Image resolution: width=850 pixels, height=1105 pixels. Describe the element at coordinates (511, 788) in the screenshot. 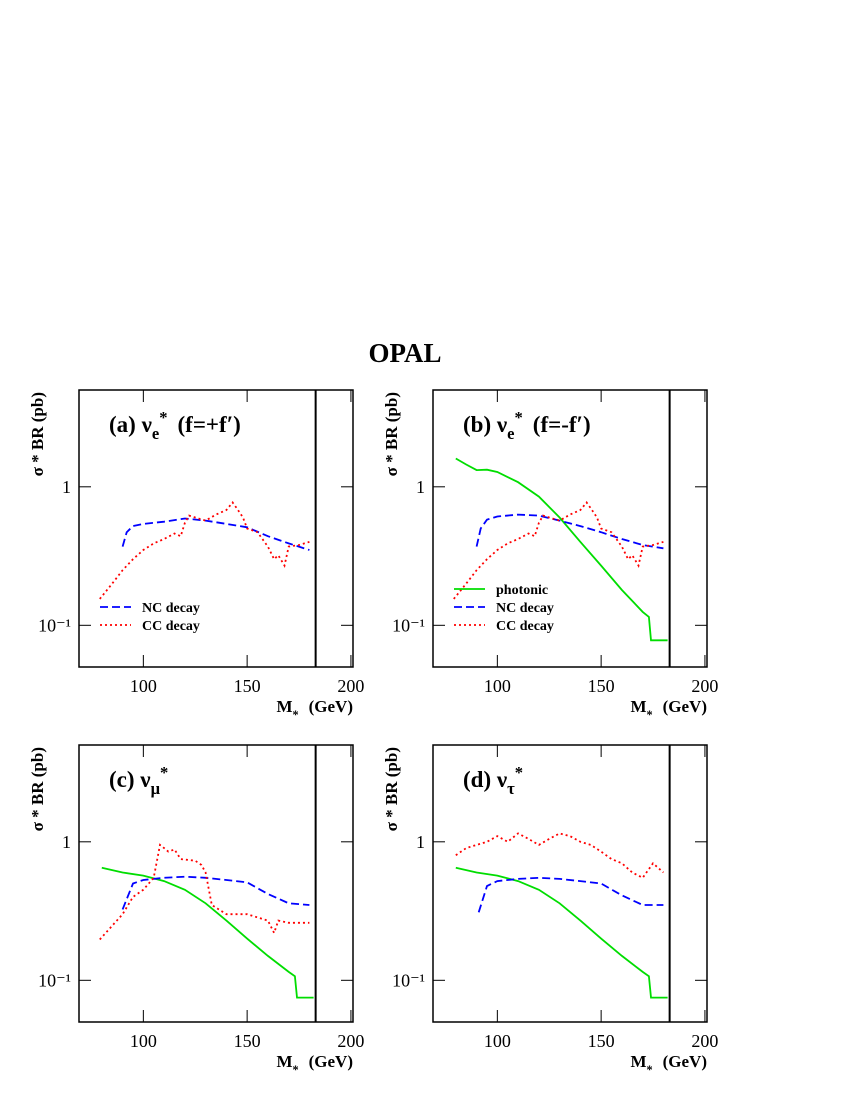

I see `panel-title-part: τ` at that location.